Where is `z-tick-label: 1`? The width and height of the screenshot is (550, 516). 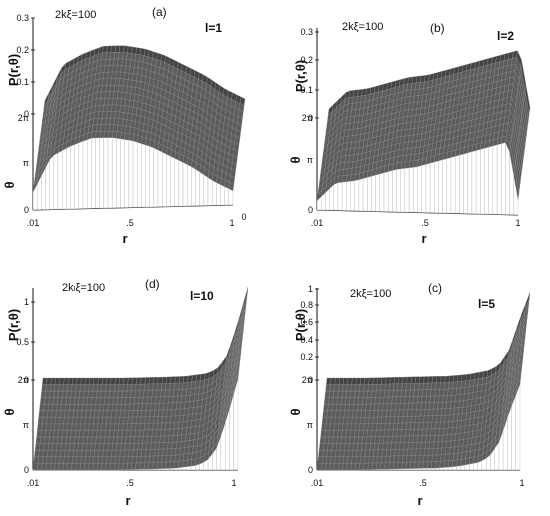
z-tick-label: 1 is located at coordinates (26, 302).